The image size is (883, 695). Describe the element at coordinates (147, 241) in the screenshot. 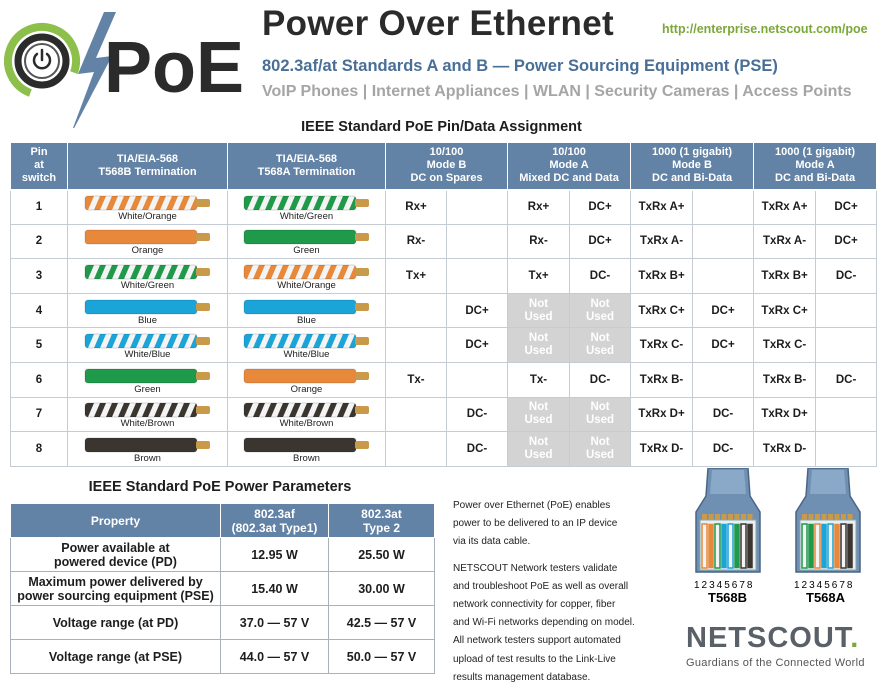

I see `t568b-wire: Orange` at that location.